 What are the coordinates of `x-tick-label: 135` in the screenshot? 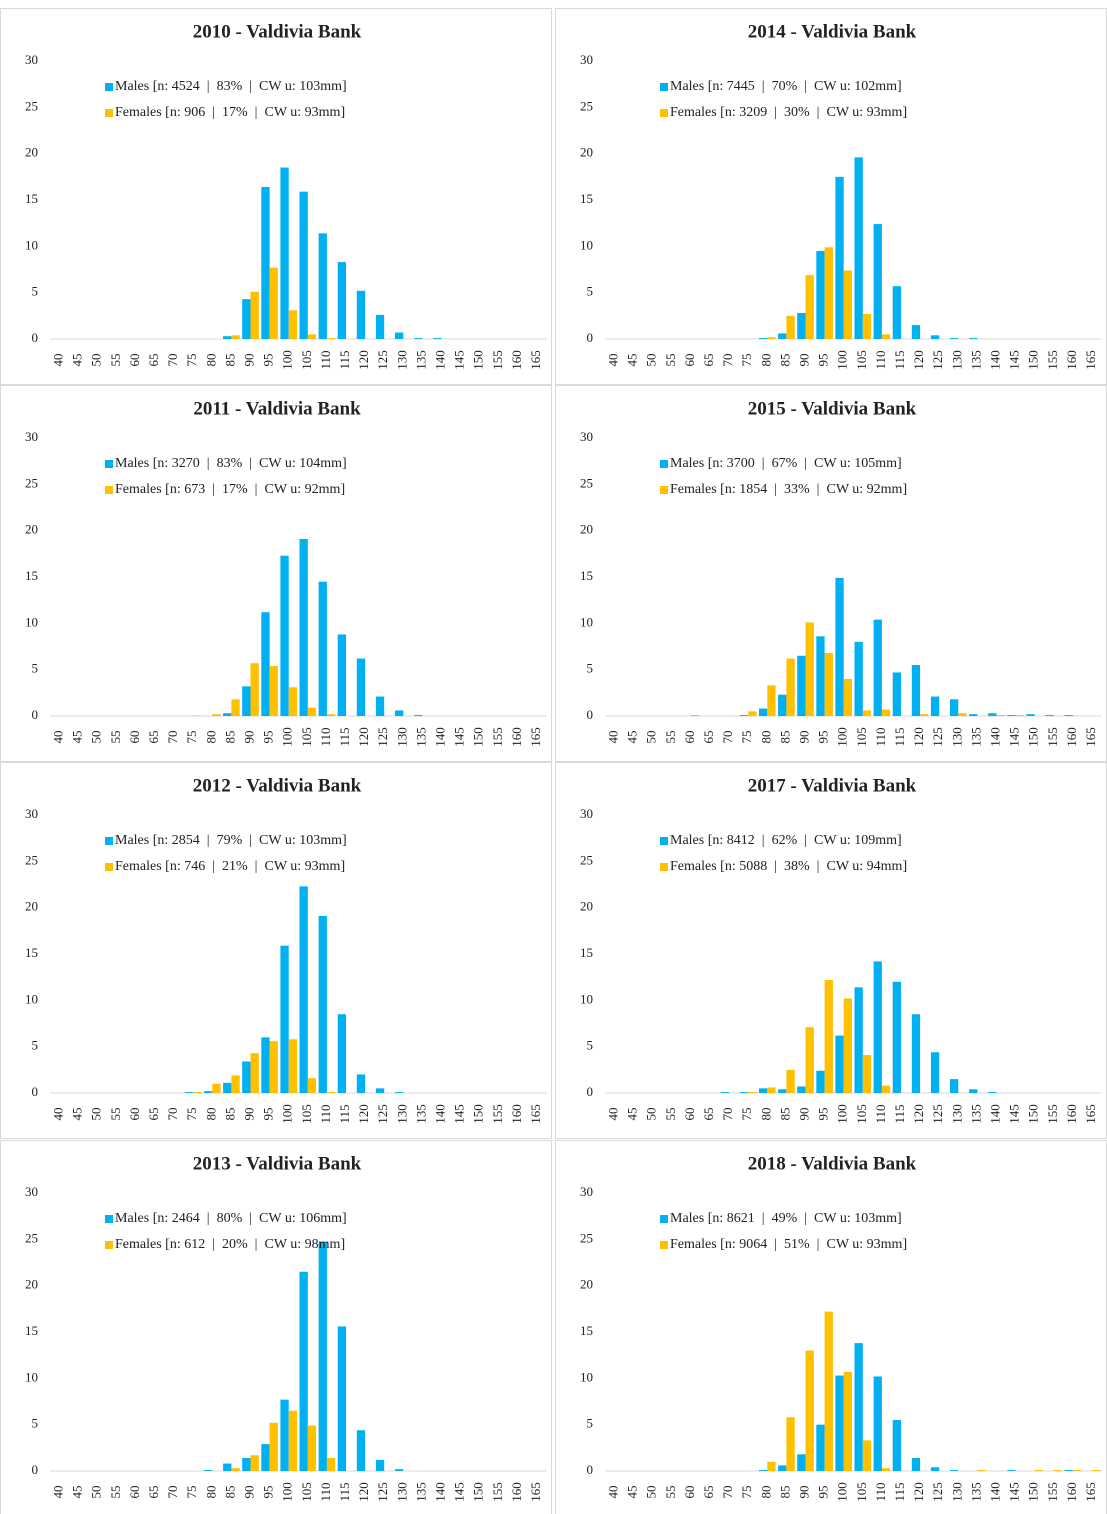 It's located at (420, 360).